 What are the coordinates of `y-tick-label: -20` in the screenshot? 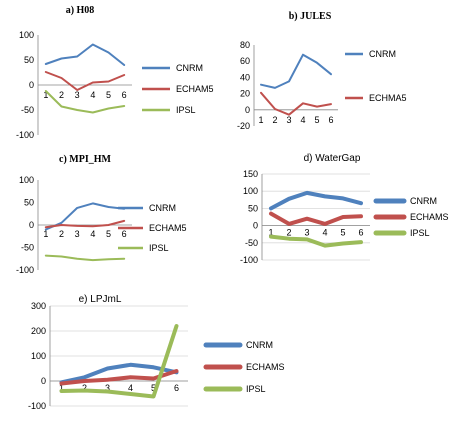 It's located at (243, 126).